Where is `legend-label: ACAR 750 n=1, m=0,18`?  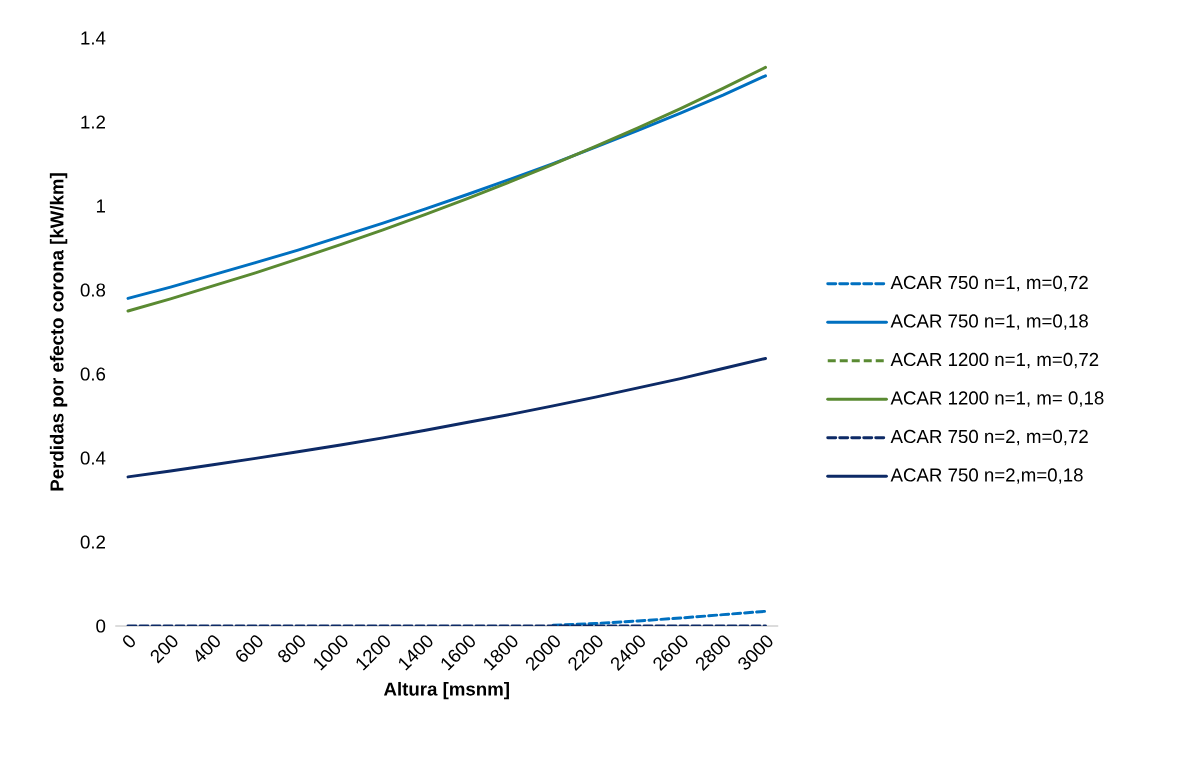 legend-label: ACAR 750 n=1, m=0,18 is located at coordinates (989, 322).